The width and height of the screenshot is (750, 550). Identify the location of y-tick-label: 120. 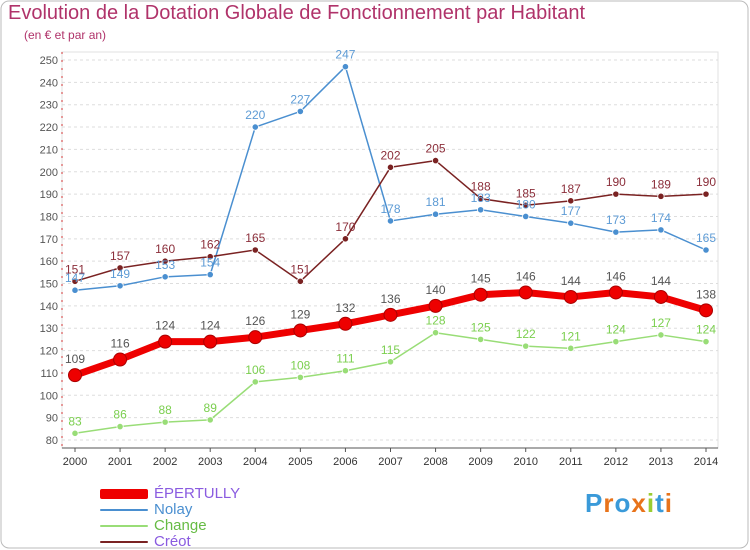
(49, 352).